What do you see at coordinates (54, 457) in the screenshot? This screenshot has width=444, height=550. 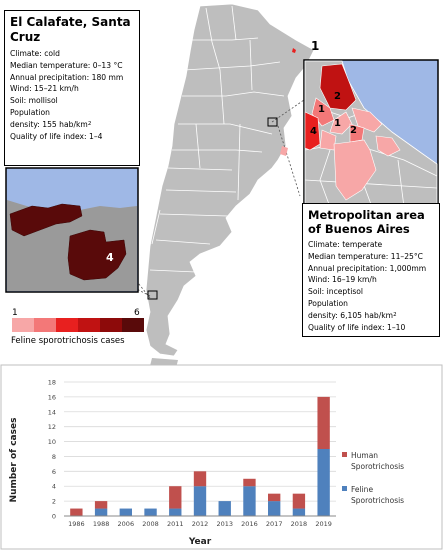 I see `y-tick-label: 8` at bounding box center [54, 457].